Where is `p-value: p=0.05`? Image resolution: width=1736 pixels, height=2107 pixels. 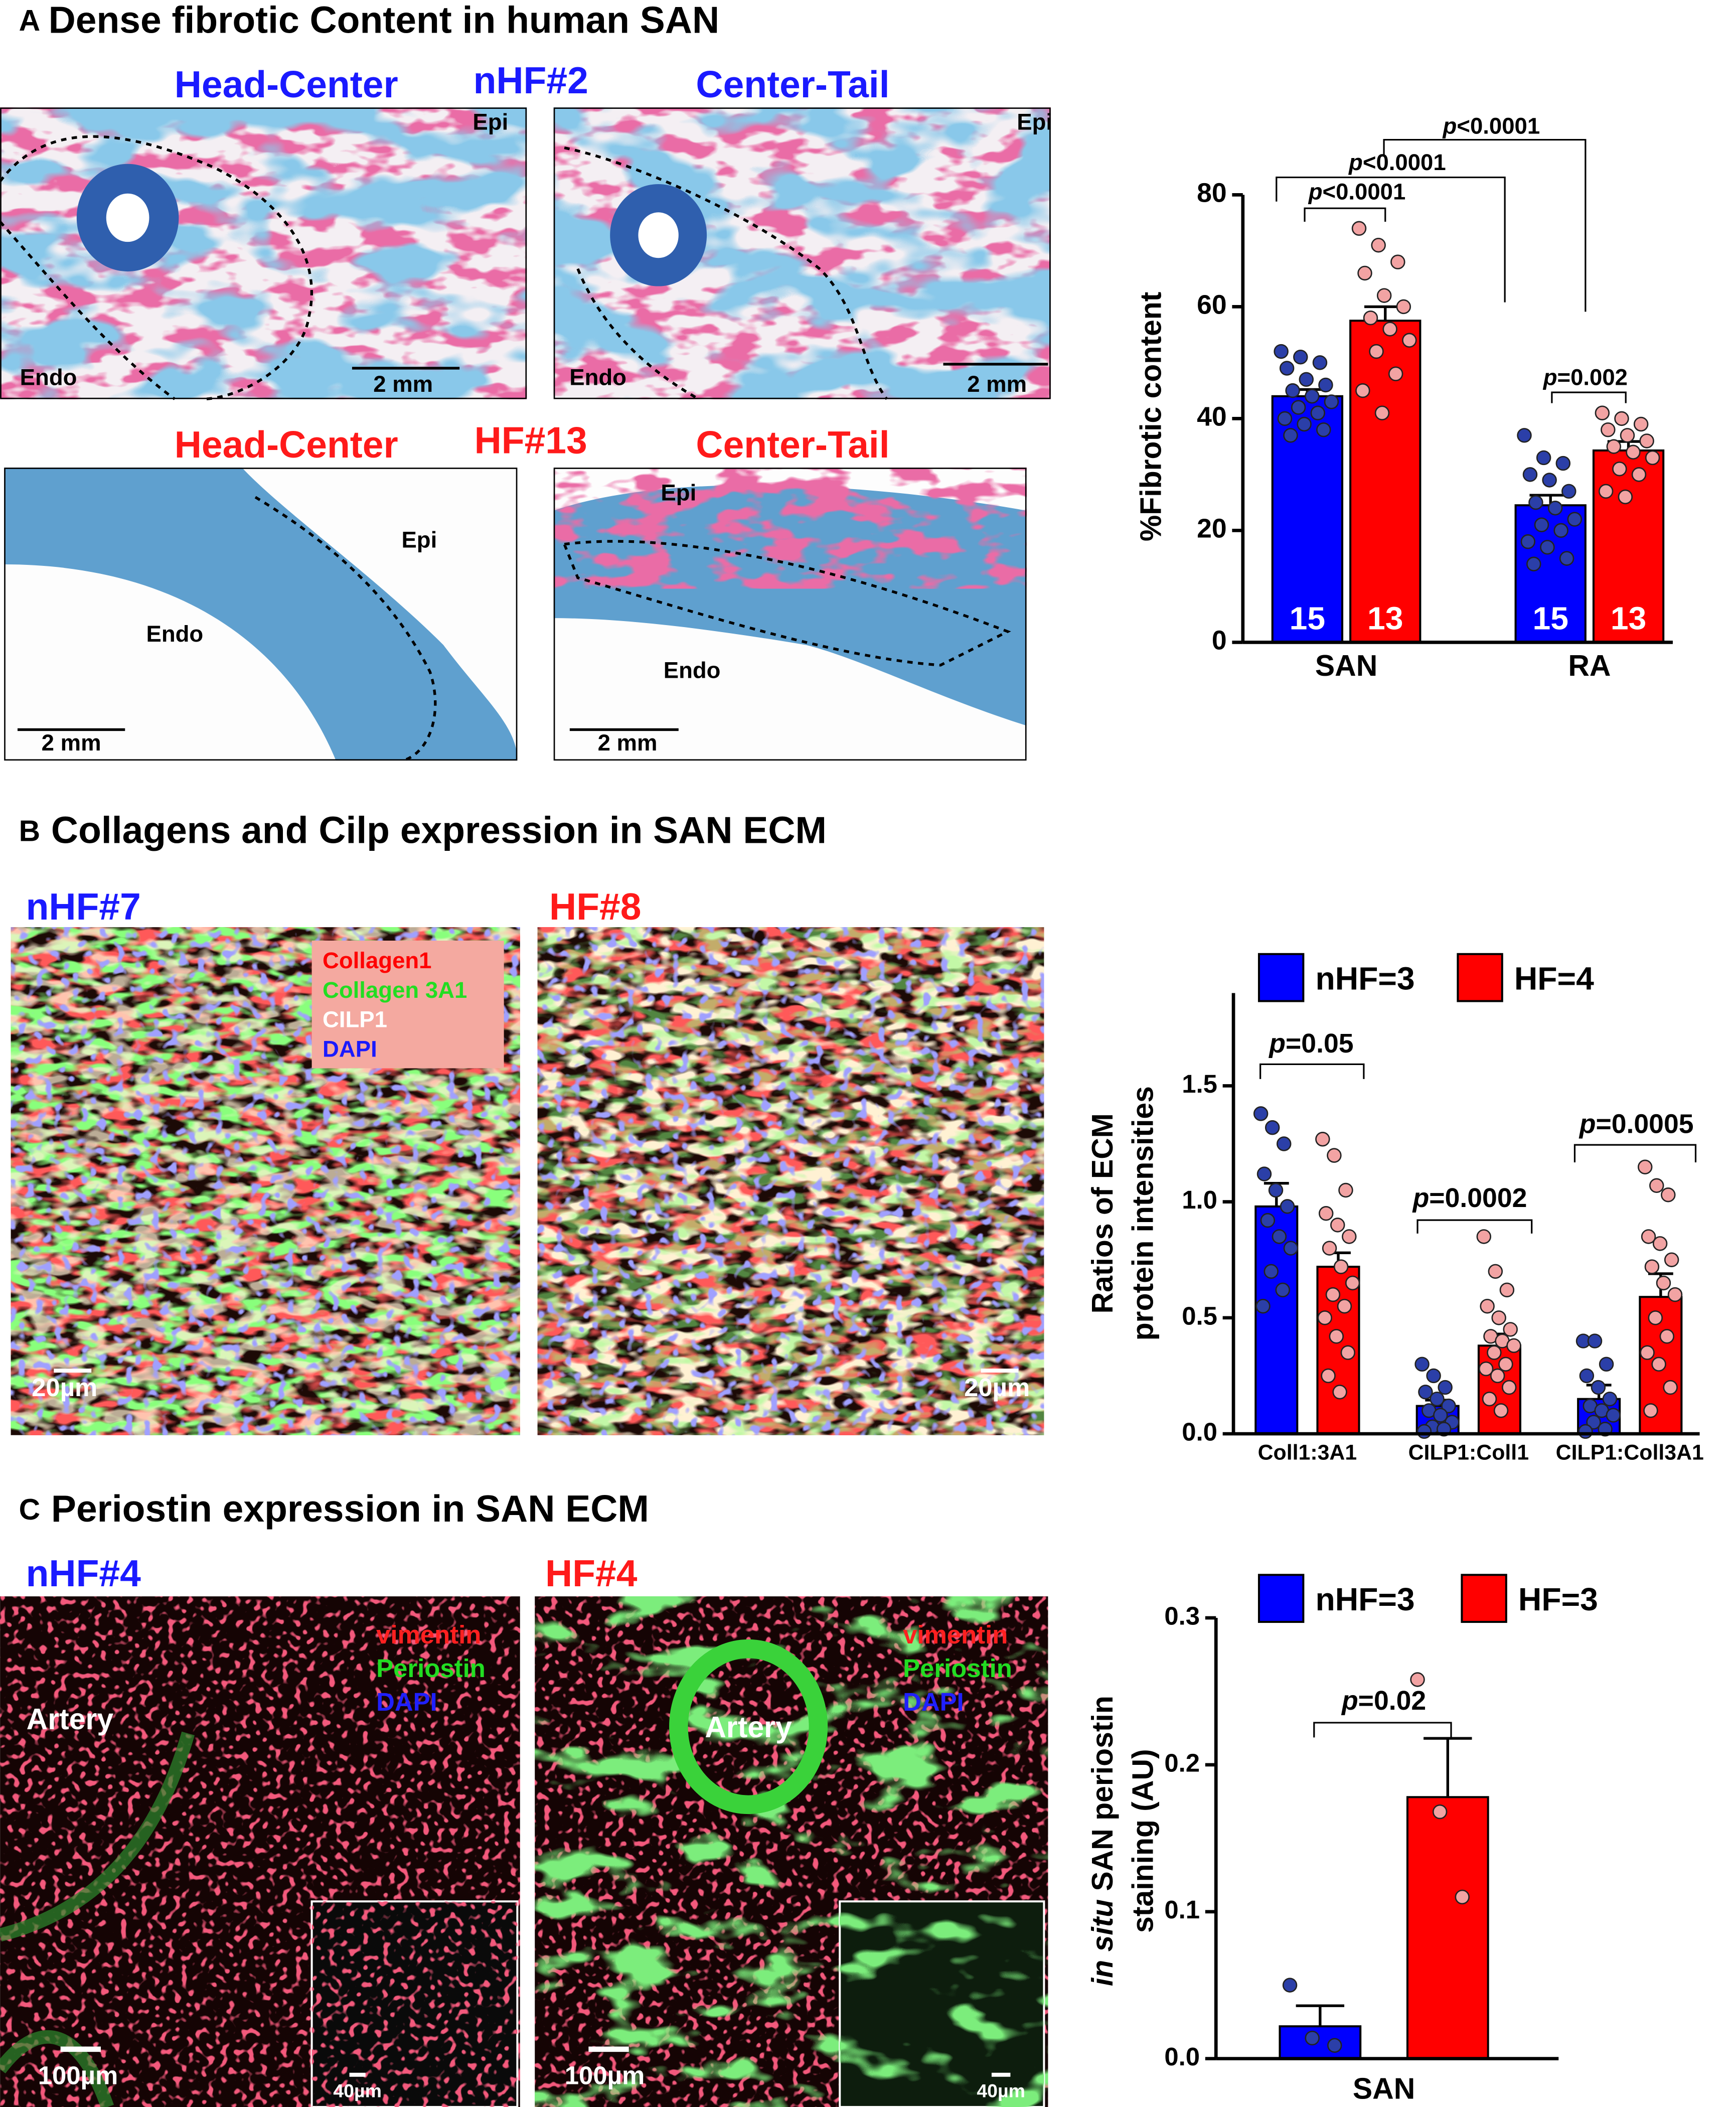 p-value: p=0.05 is located at coordinates (1310, 1044).